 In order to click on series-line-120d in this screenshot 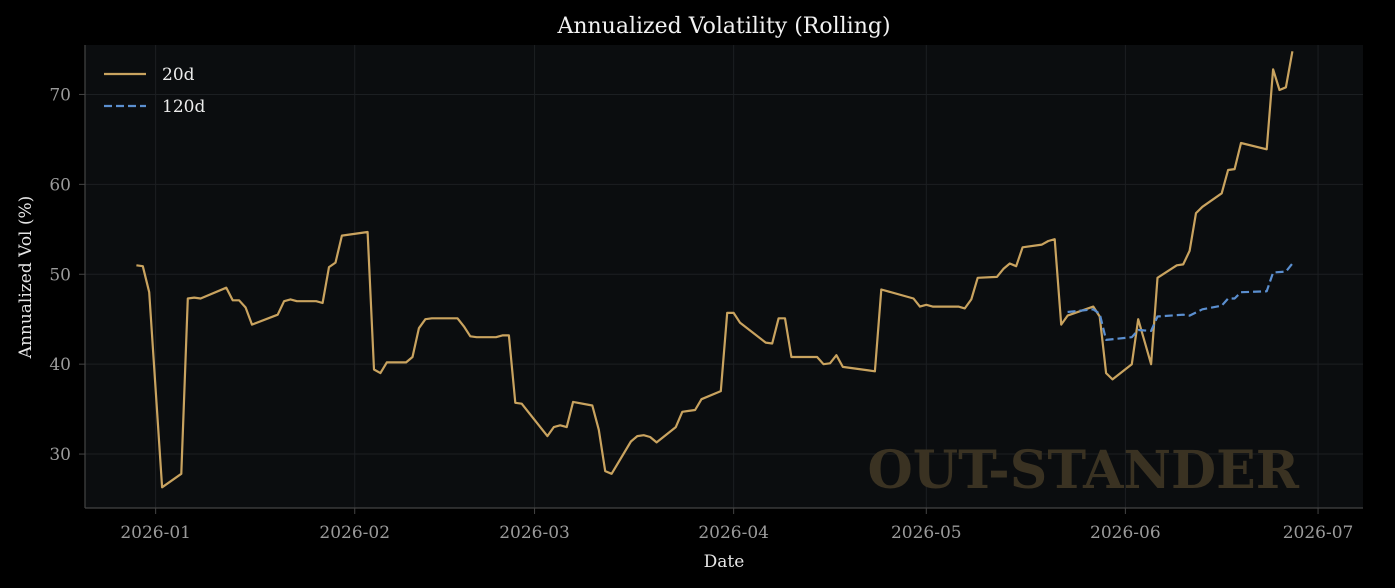, I will do `click(1180, 301)`.